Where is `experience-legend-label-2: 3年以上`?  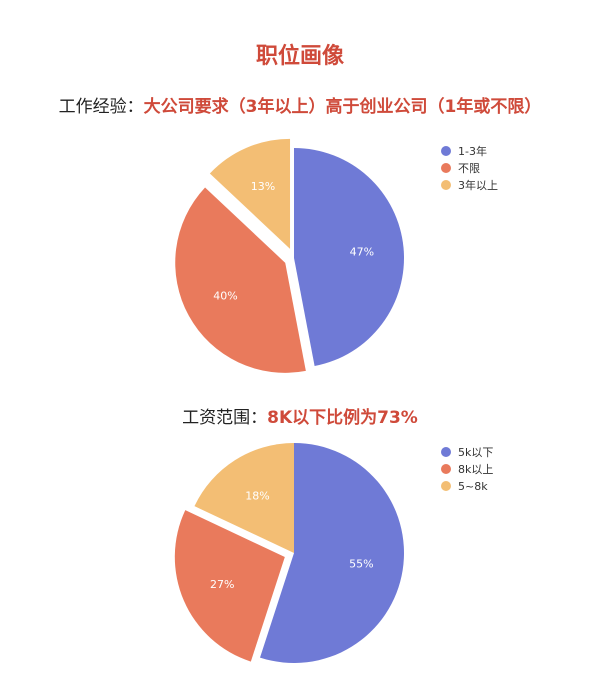
experience-legend-label-2: 3年以上 is located at coordinates (478, 185).